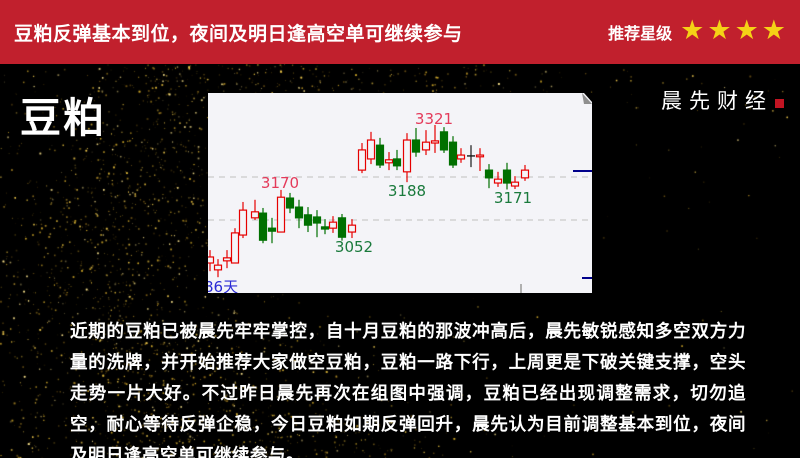  I want to click on brand: 晨先财经, so click(722, 100).